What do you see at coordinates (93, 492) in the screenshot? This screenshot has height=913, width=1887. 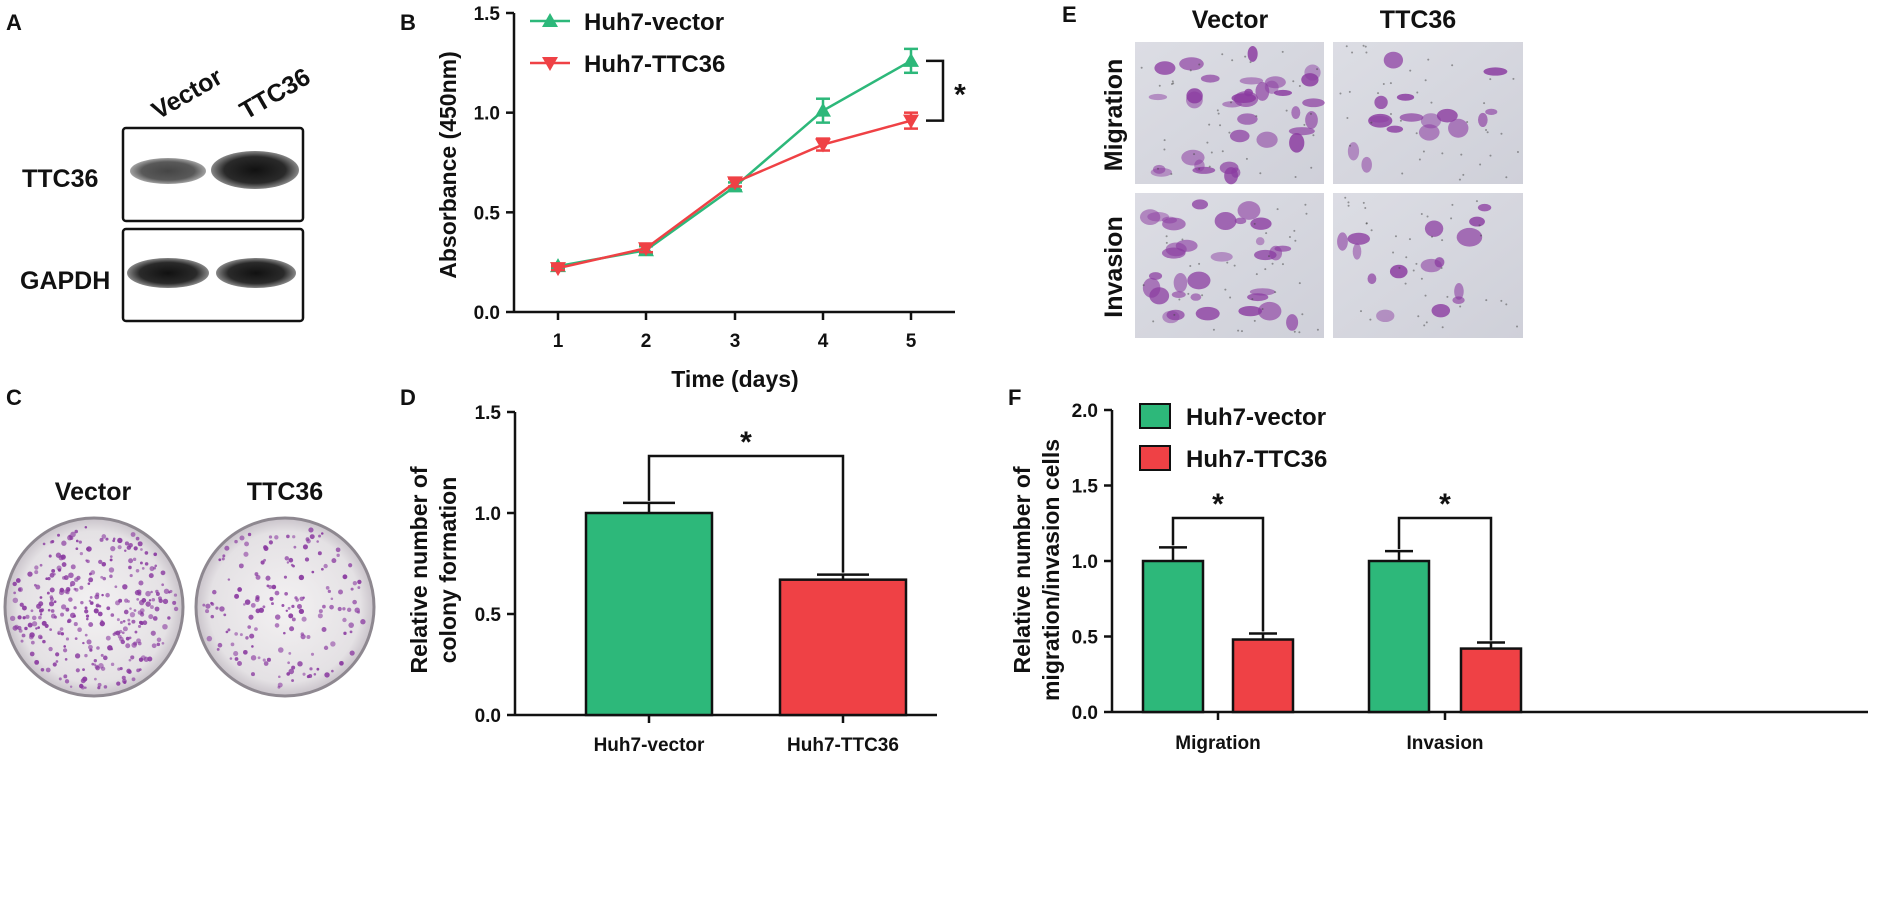 I see `dish-label-vector: Vector` at bounding box center [93, 492].